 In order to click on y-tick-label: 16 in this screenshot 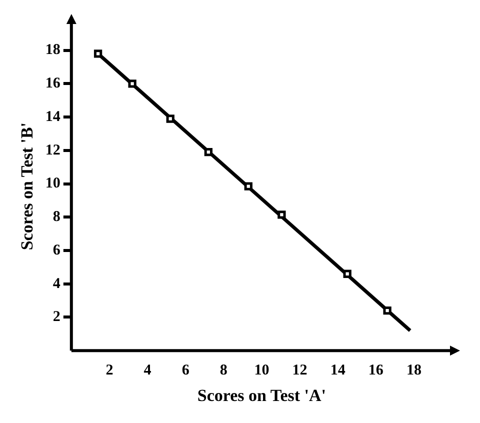, I will do `click(53, 84)`.